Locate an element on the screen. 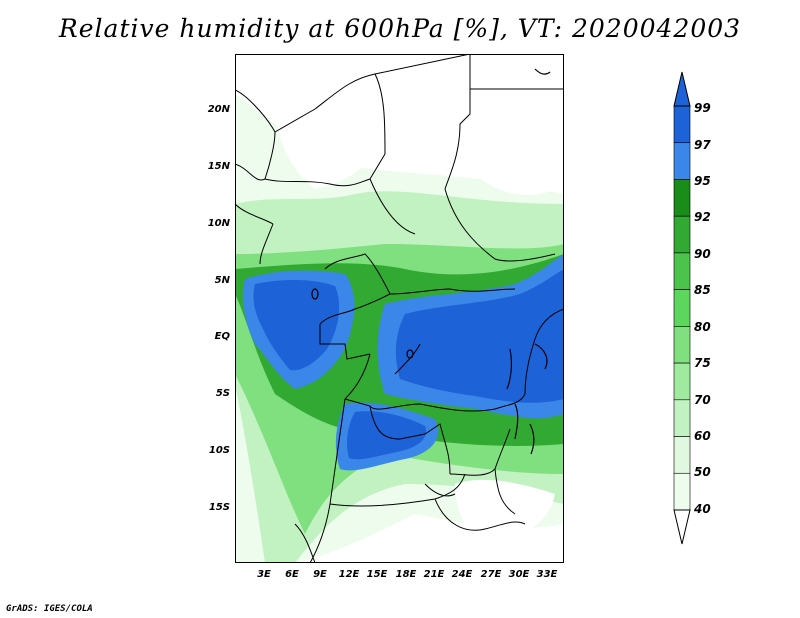  colorbar-label-60: 60 is located at coordinates (702, 436).